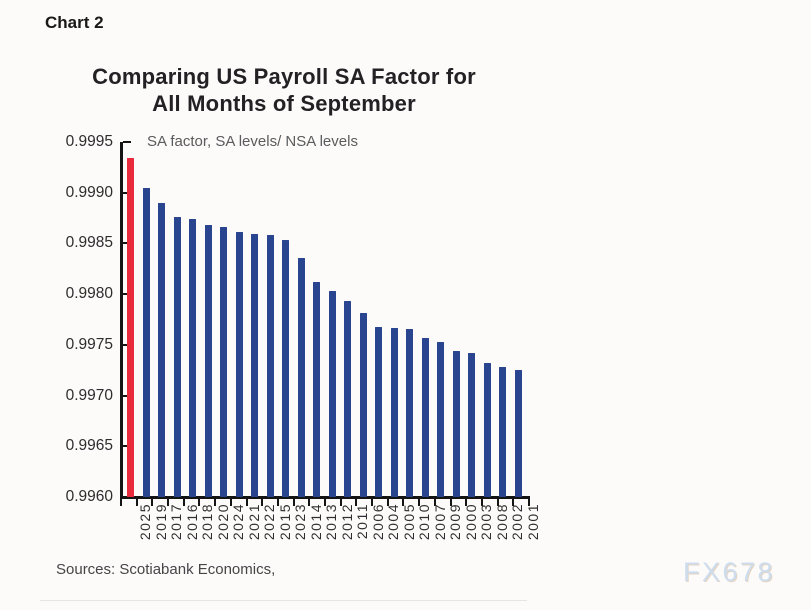  What do you see at coordinates (270, 366) in the screenshot?
I see `bar-2015` at bounding box center [270, 366].